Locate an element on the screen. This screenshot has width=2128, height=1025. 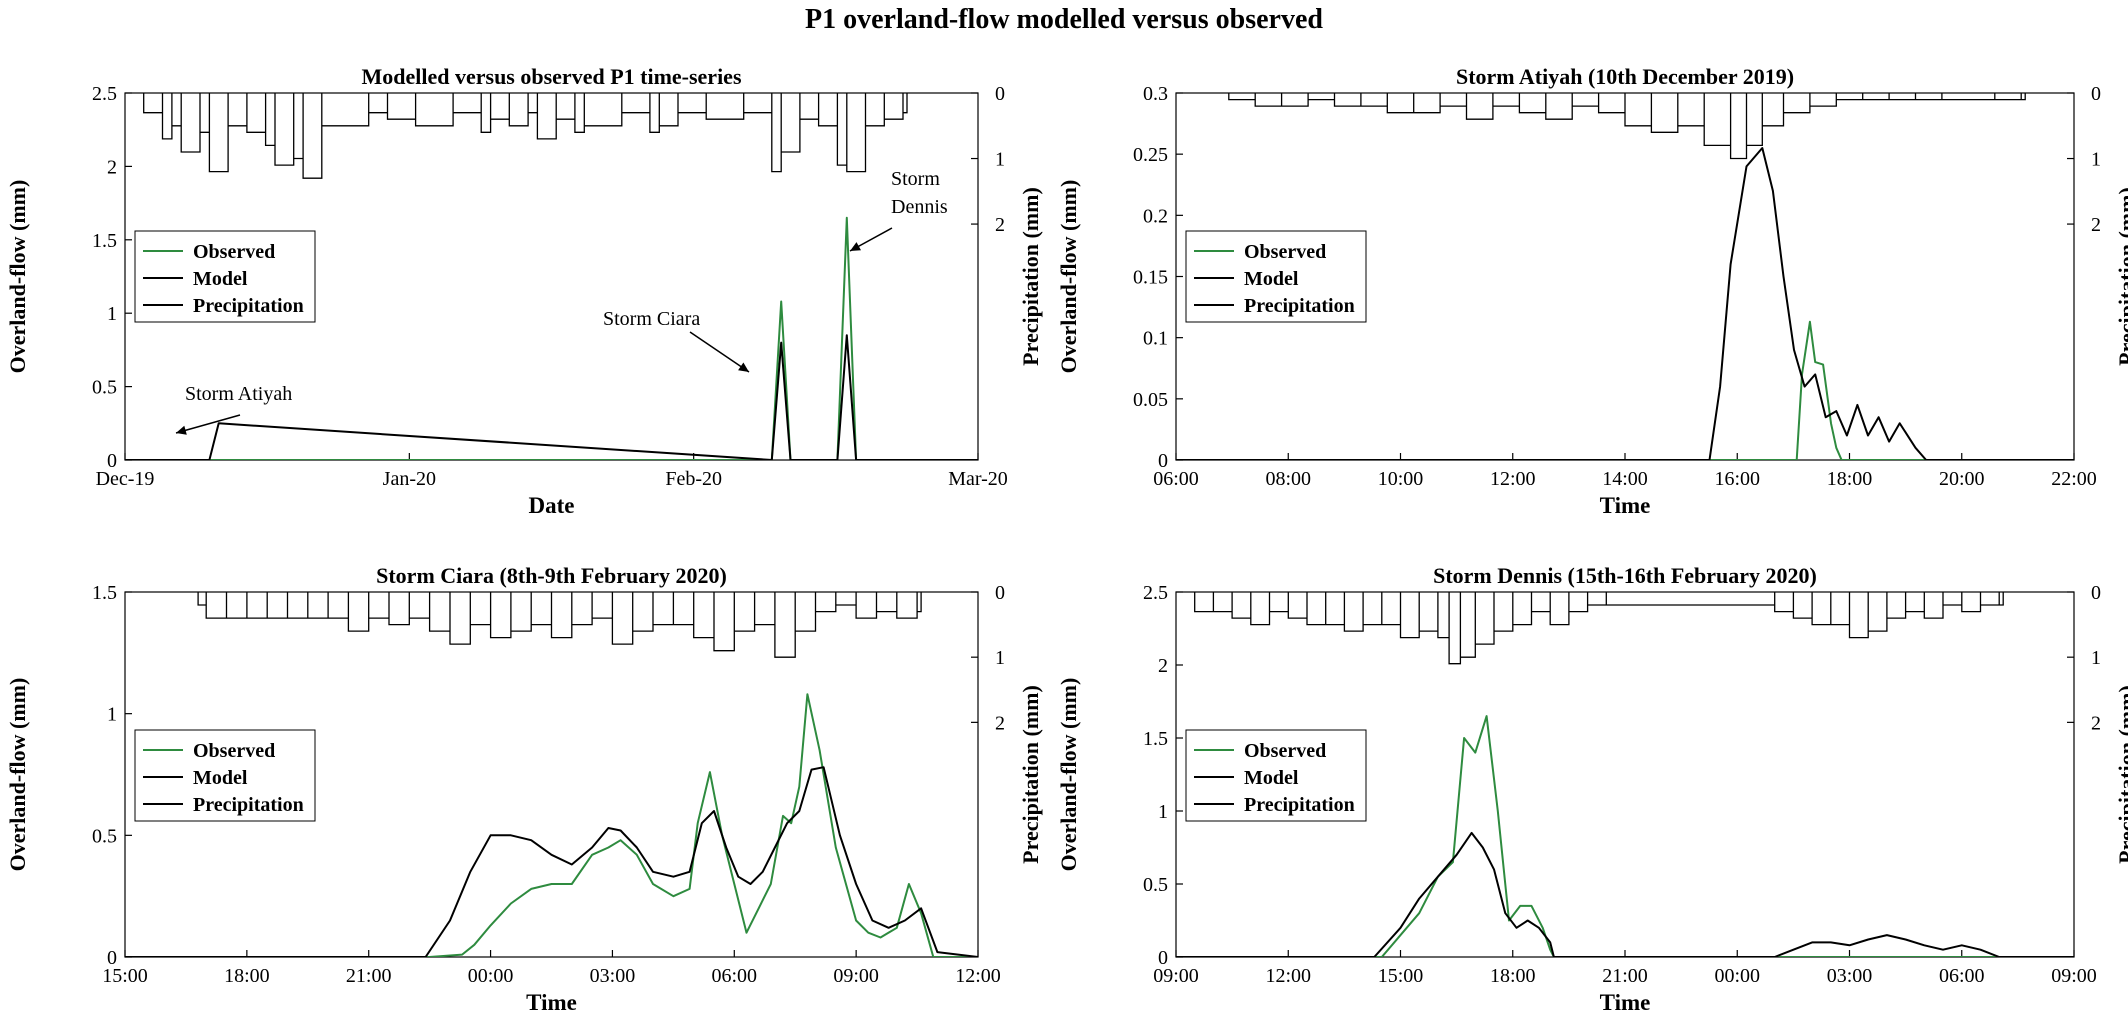
x-tick-label: Mar-20 is located at coordinates (978, 479).